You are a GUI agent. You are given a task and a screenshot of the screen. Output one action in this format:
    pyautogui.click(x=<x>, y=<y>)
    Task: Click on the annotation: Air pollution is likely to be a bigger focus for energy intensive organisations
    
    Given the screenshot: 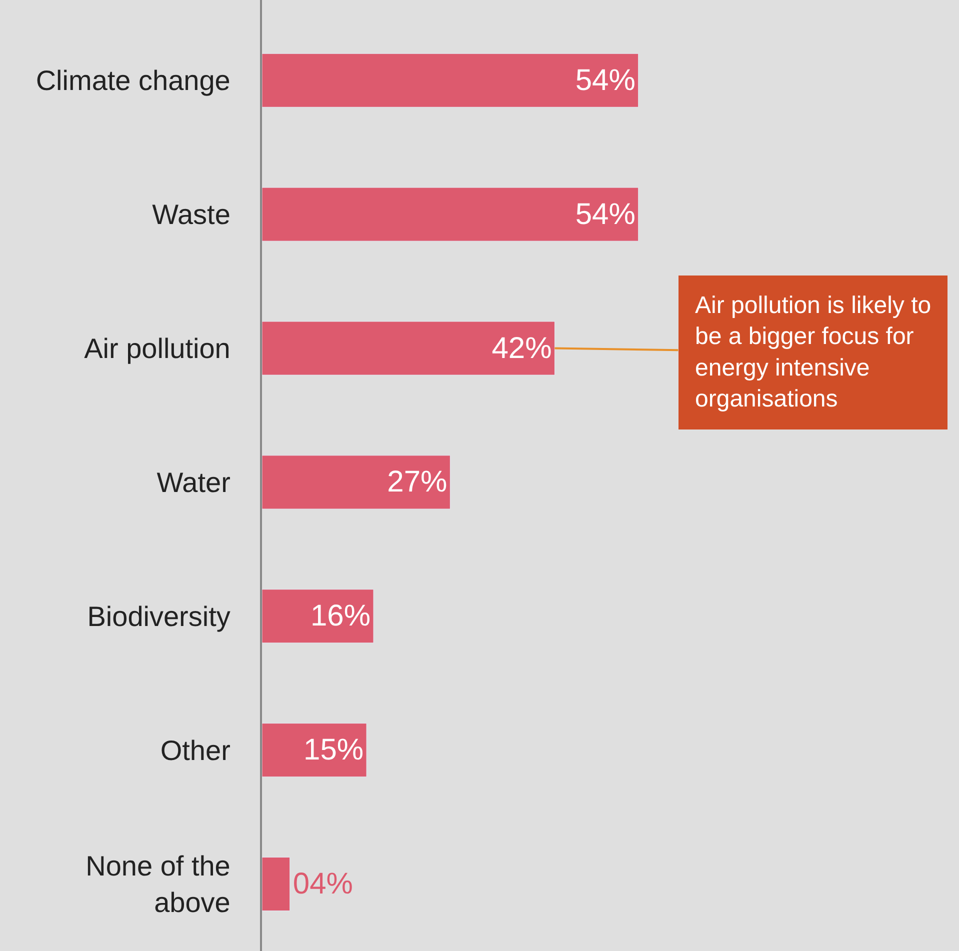 What is the action you would take?
    pyautogui.click(x=813, y=352)
    